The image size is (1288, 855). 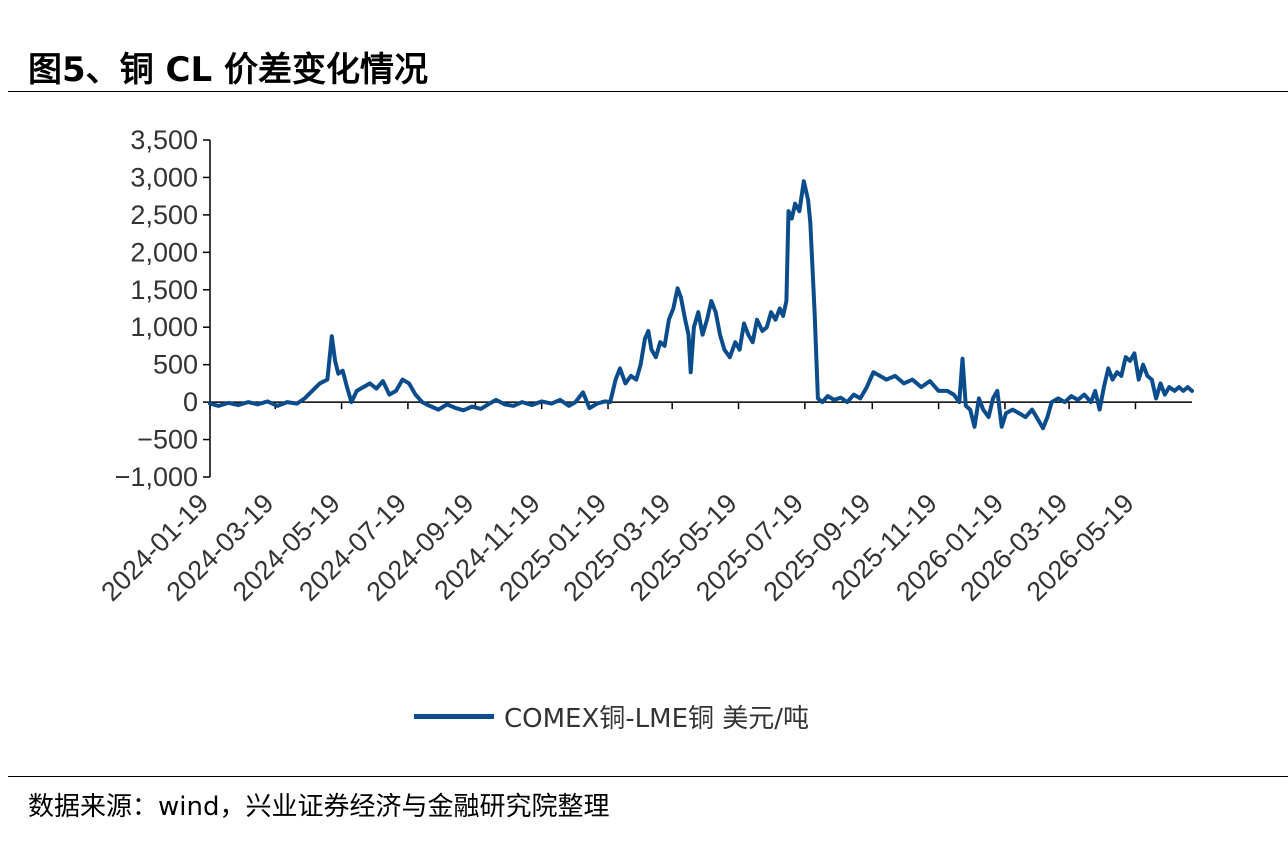 What do you see at coordinates (175, 365) in the screenshot?
I see `y-tick-label: 500` at bounding box center [175, 365].